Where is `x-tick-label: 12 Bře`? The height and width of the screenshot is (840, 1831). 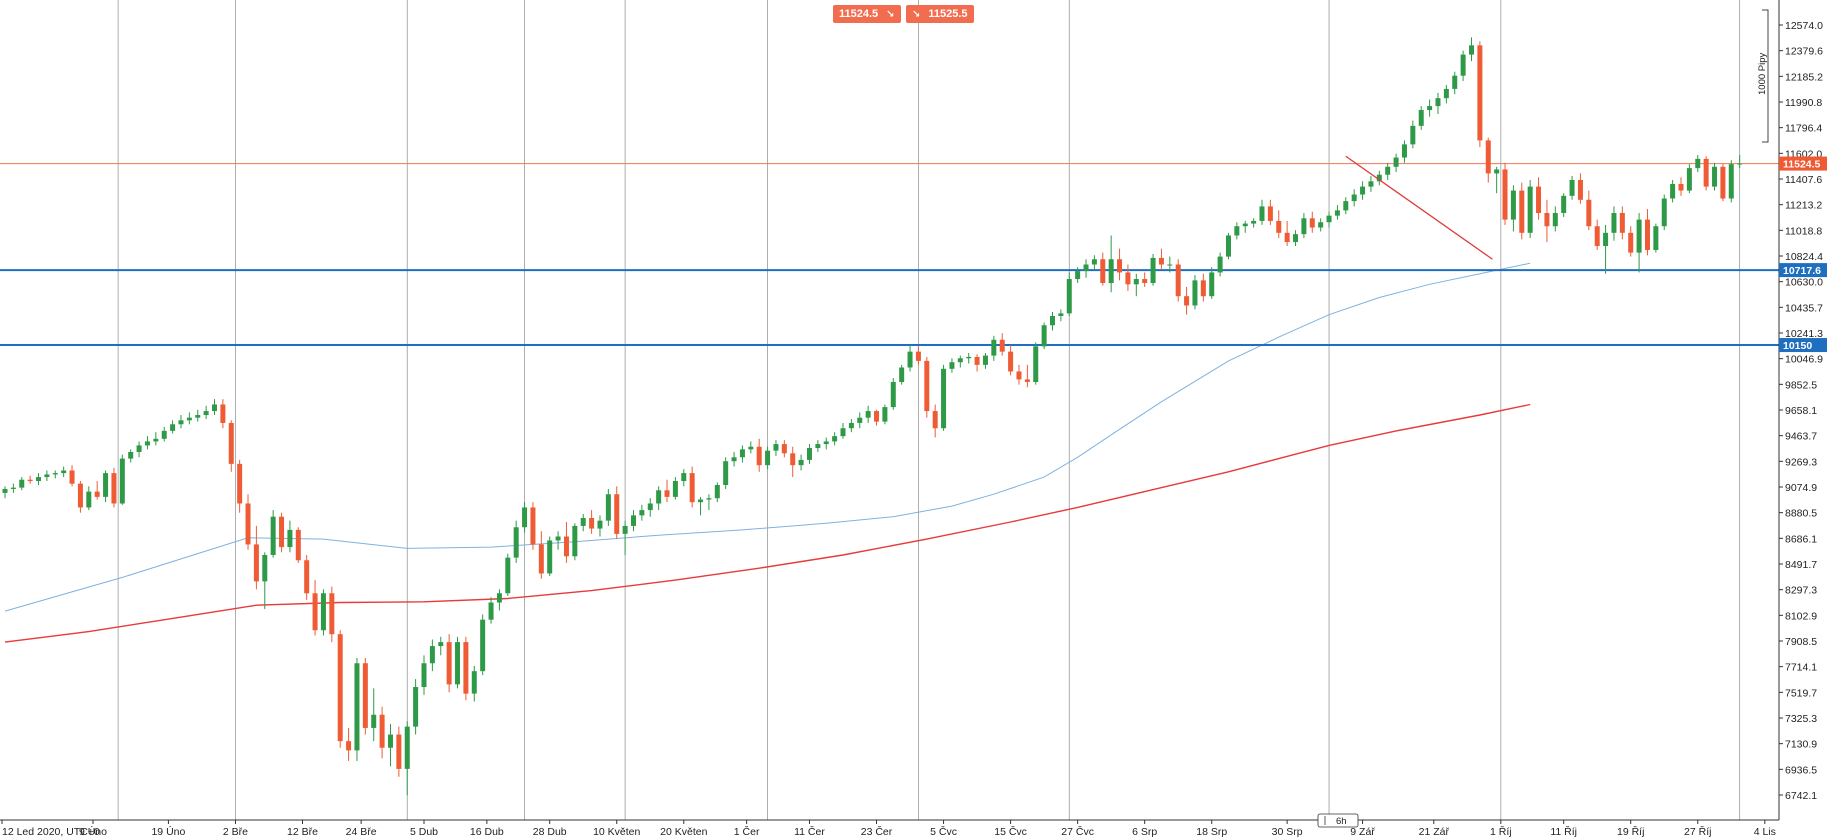 x-tick-label: 12 Bře is located at coordinates (302, 832).